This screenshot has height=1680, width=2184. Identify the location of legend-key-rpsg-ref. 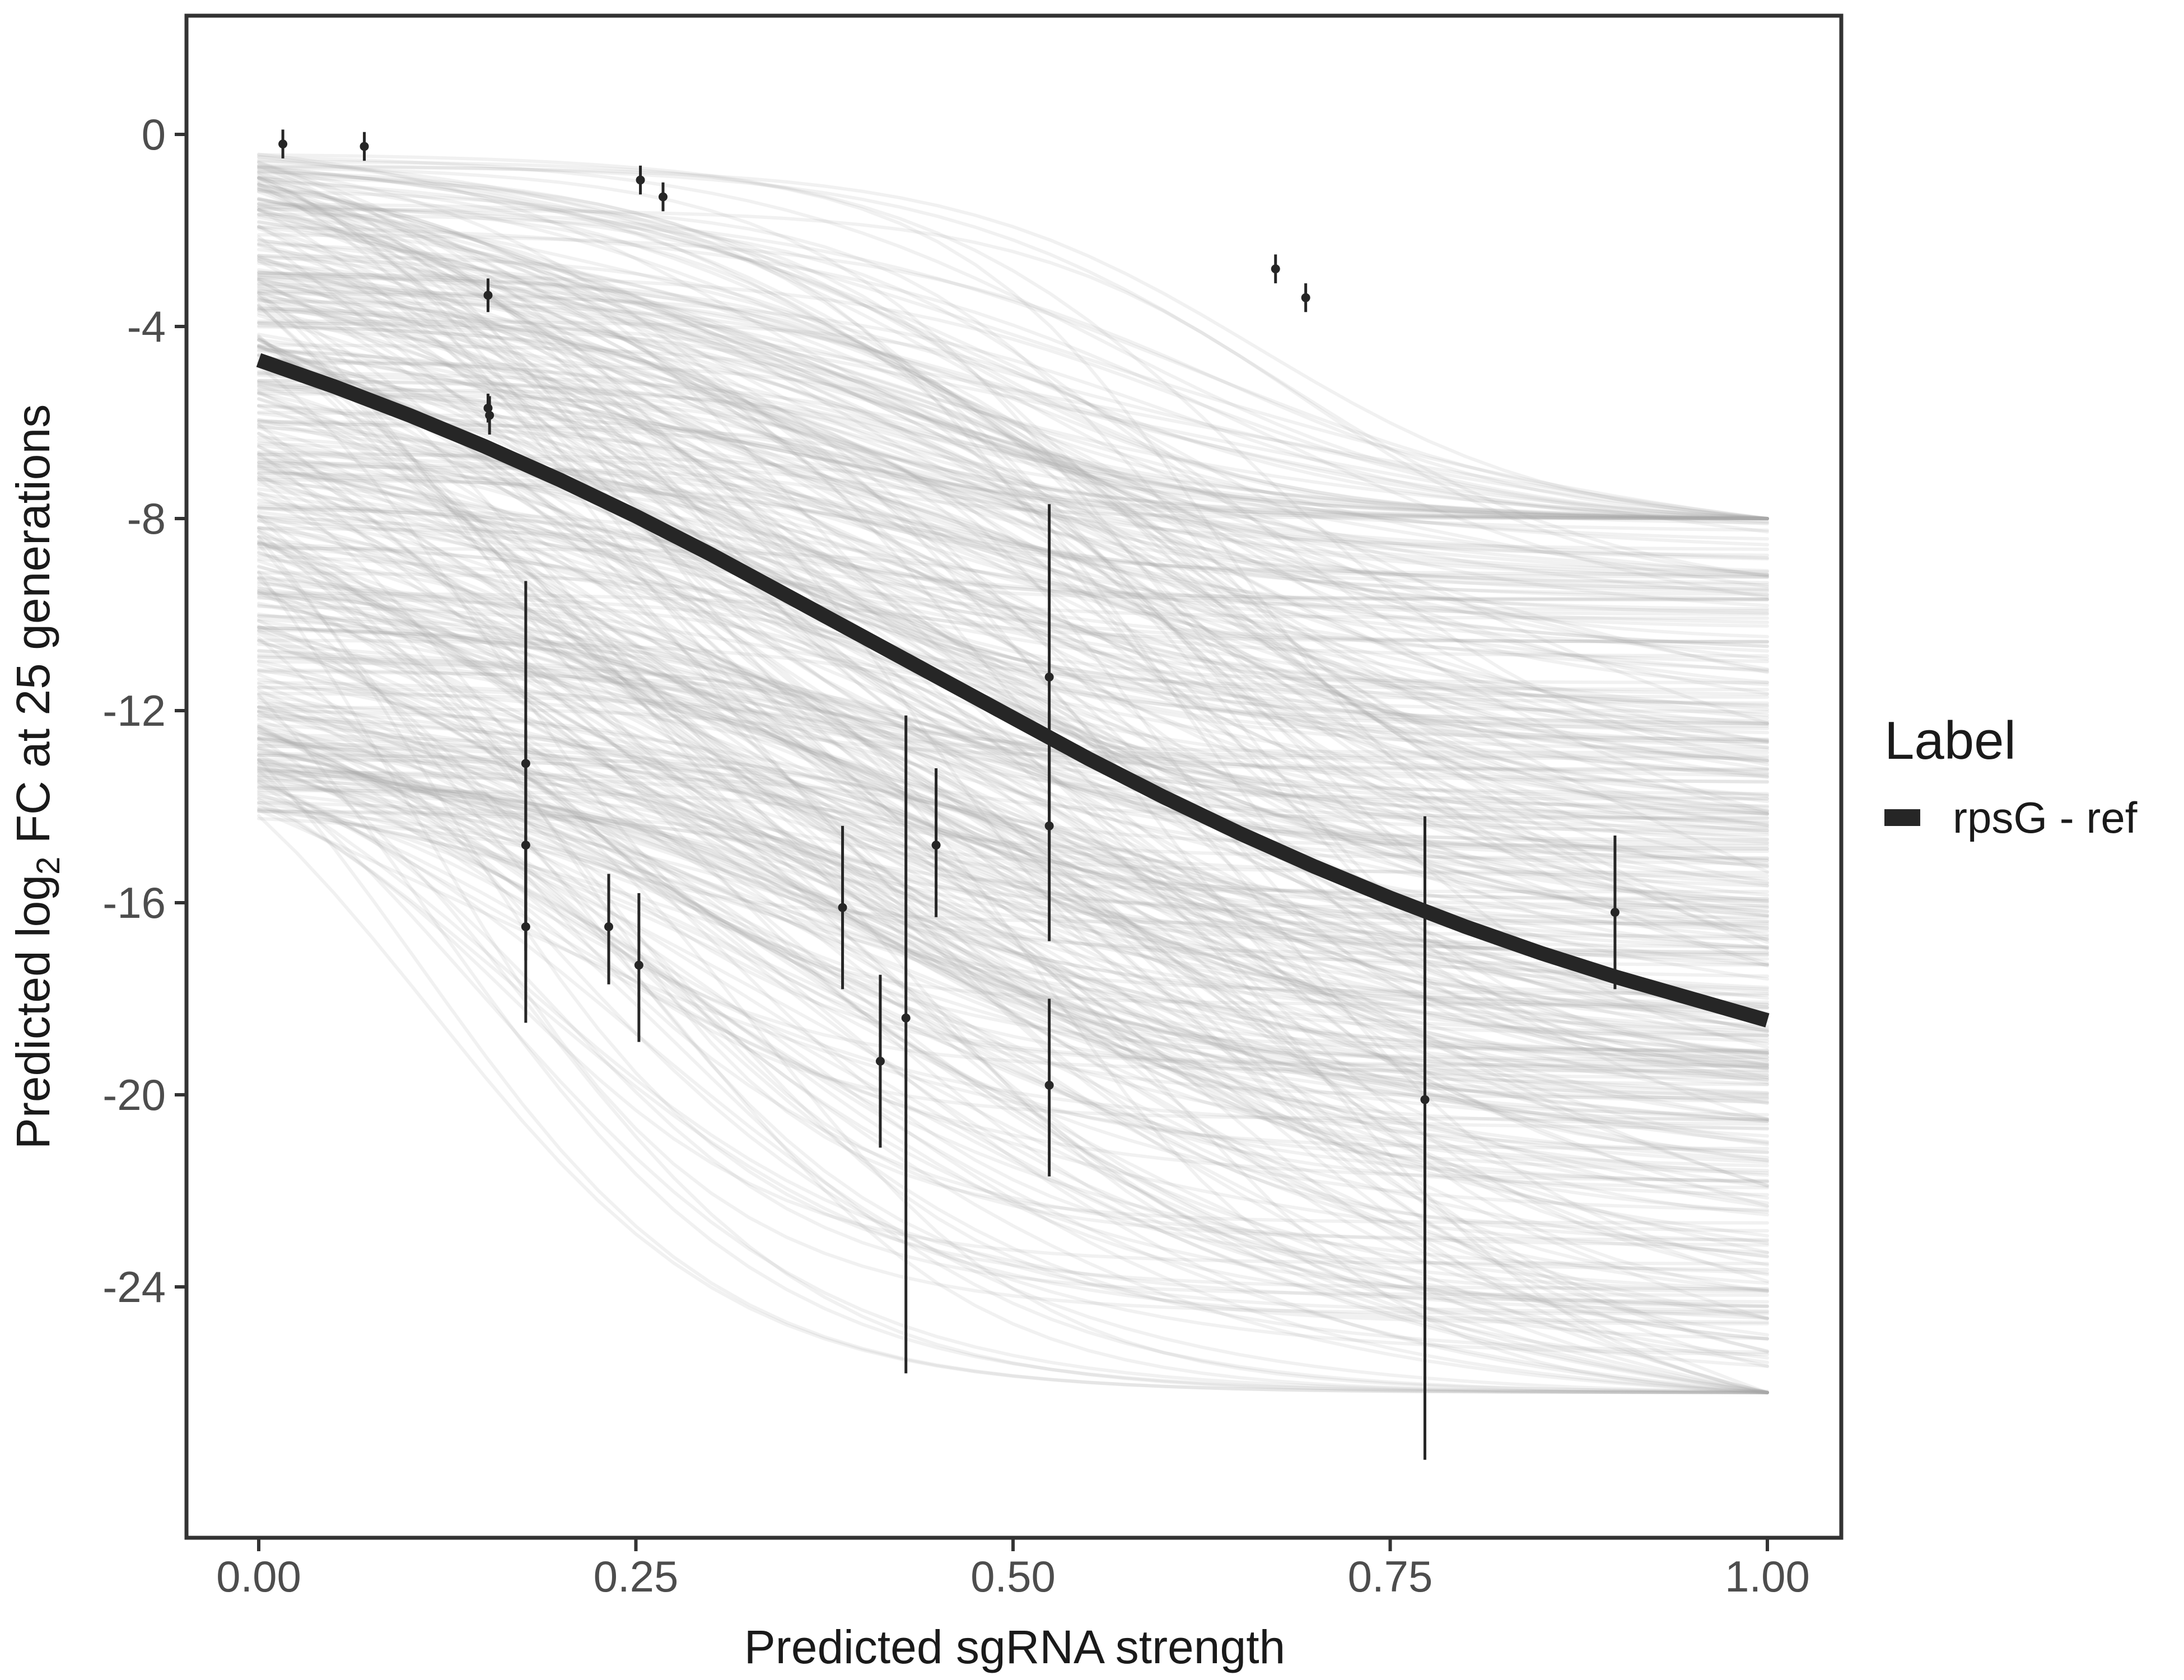
(1902, 818).